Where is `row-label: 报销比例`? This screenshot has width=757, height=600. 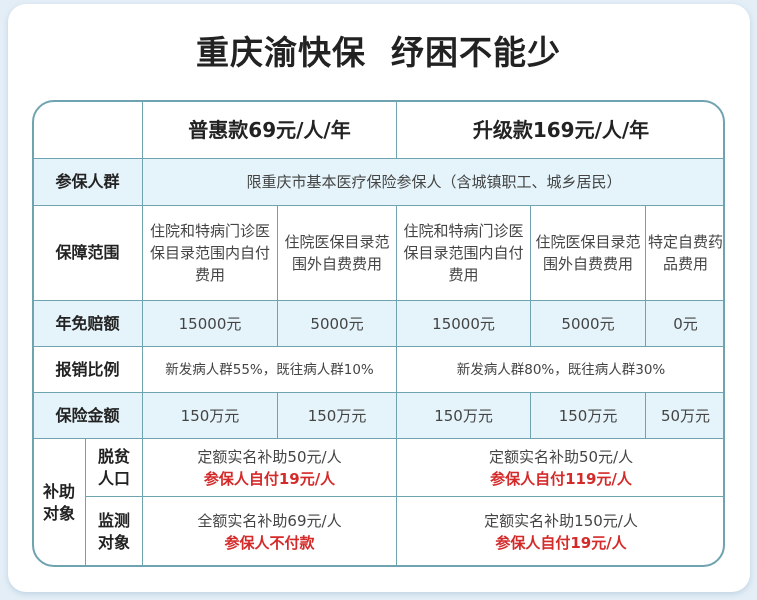 row-label: 报销比例 is located at coordinates (88, 369).